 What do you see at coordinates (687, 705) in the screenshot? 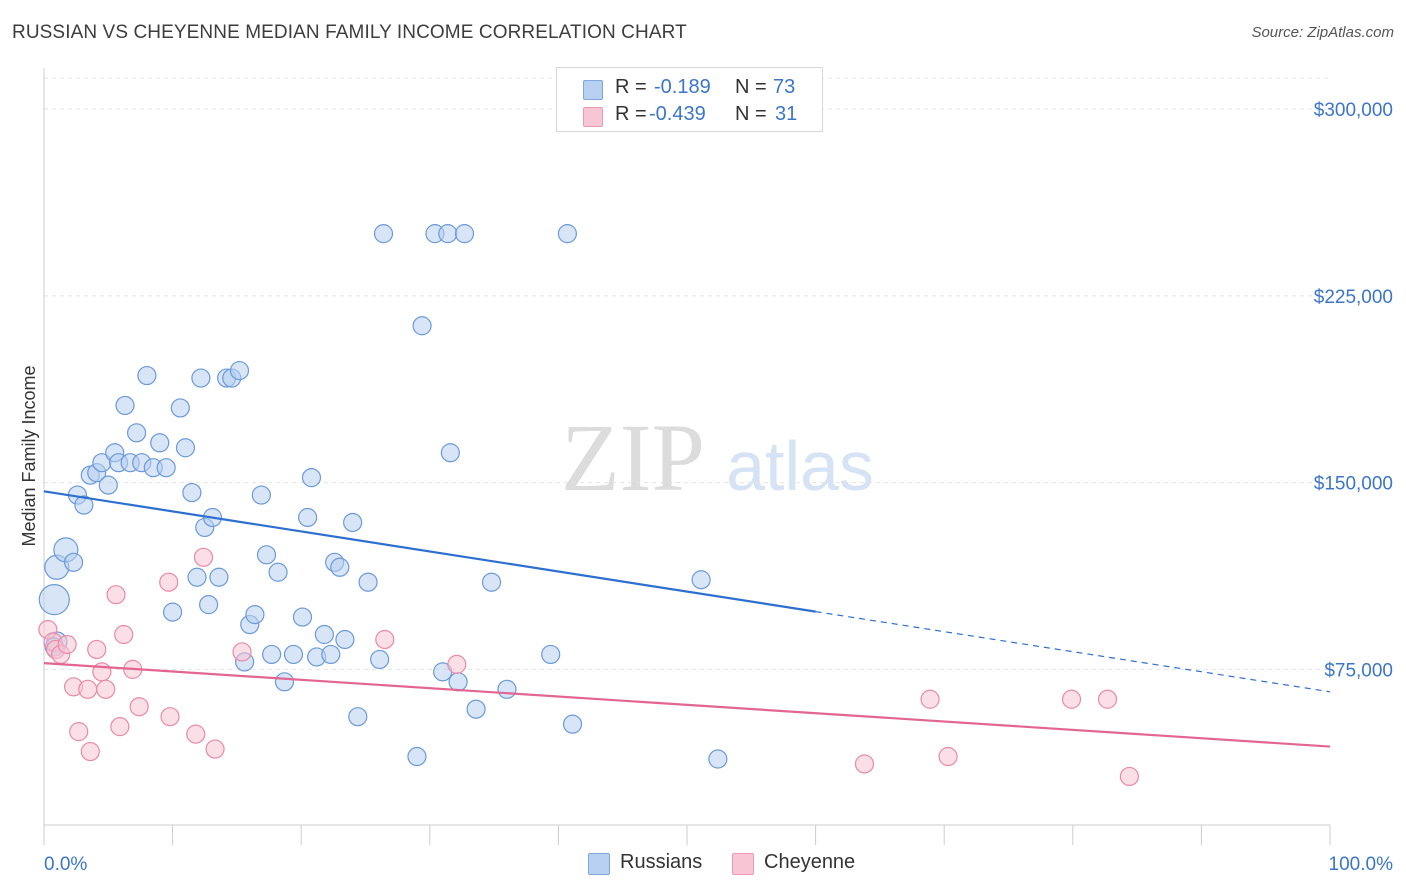
I see `trend-line-cheyenne` at bounding box center [687, 705].